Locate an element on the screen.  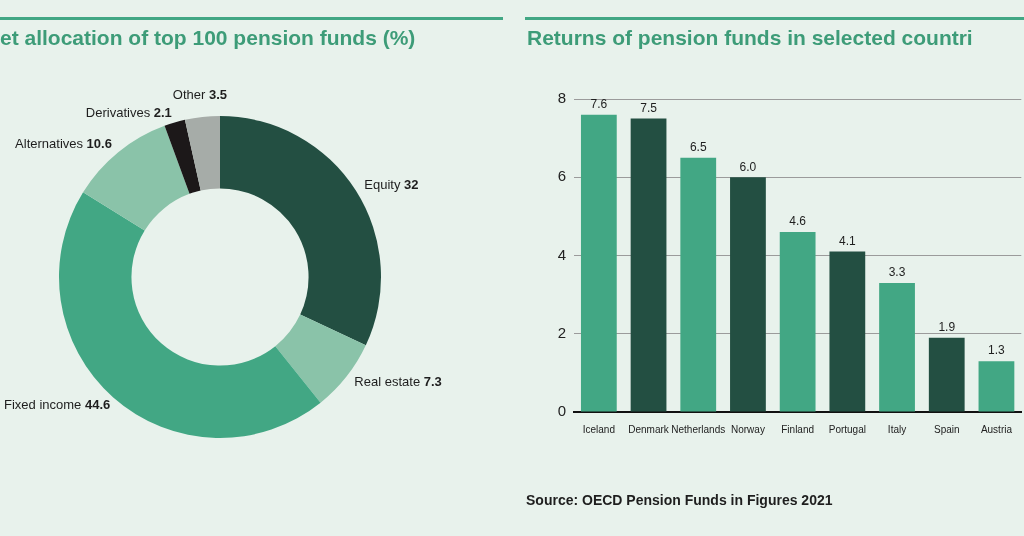
x-tick-label: Austria is located at coordinates (996, 429).